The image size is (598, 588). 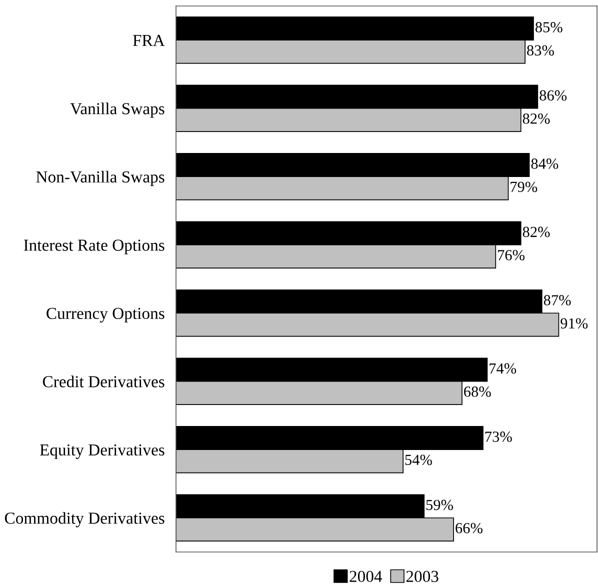 I want to click on data-label: 59%, so click(x=440, y=505).